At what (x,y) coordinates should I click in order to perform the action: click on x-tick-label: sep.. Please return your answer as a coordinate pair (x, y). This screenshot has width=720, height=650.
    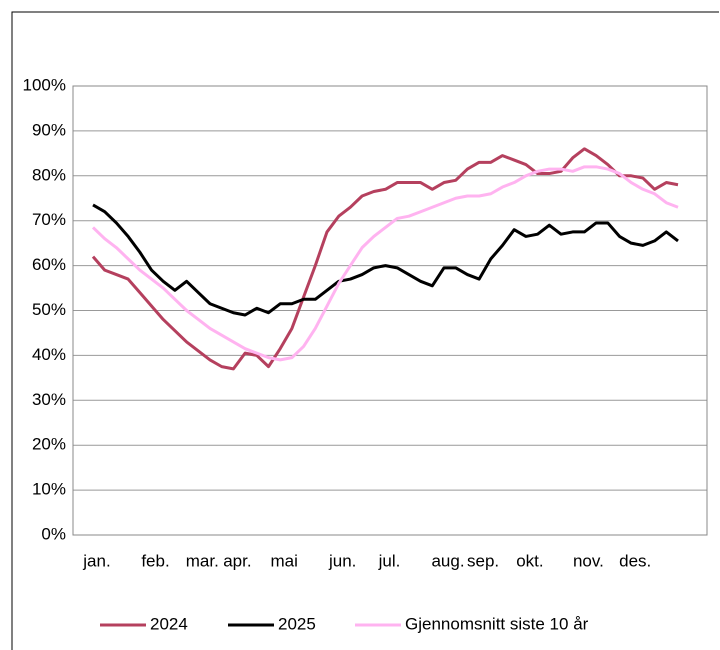
    Looking at the image, I should click on (483, 560).